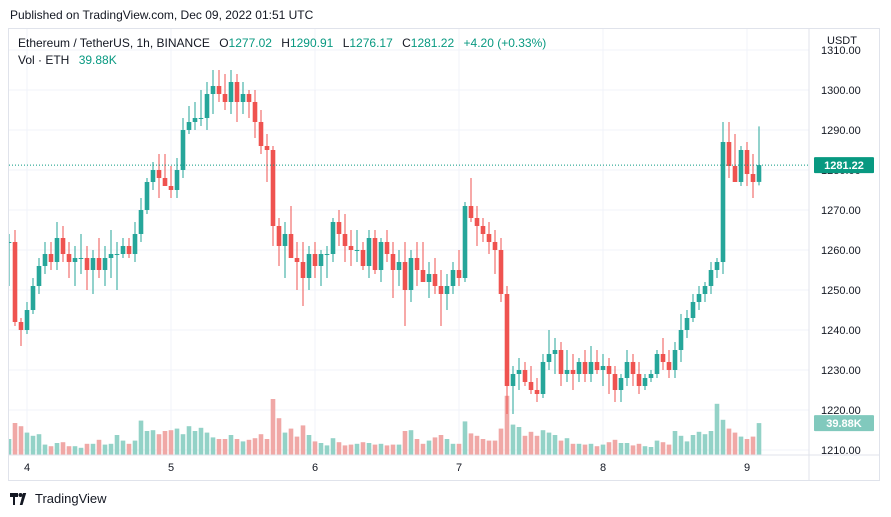 This screenshot has height=517, width=891. I want to click on open-label: O, so click(224, 43).